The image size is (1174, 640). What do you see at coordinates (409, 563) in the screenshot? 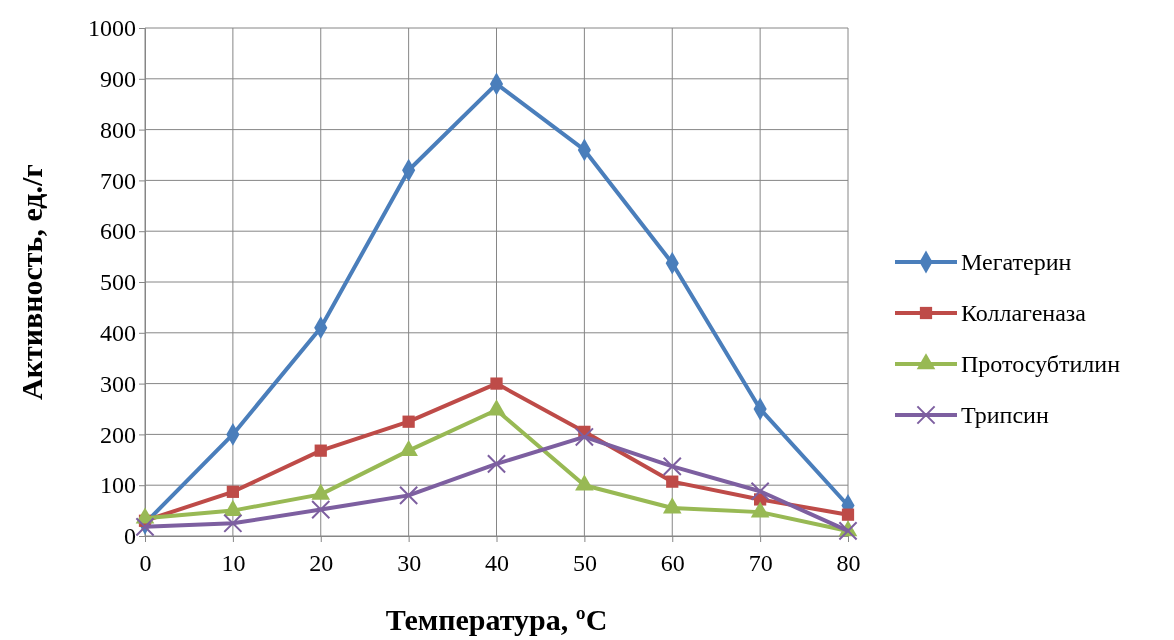
I see `x-tick-label: 30` at bounding box center [409, 563].